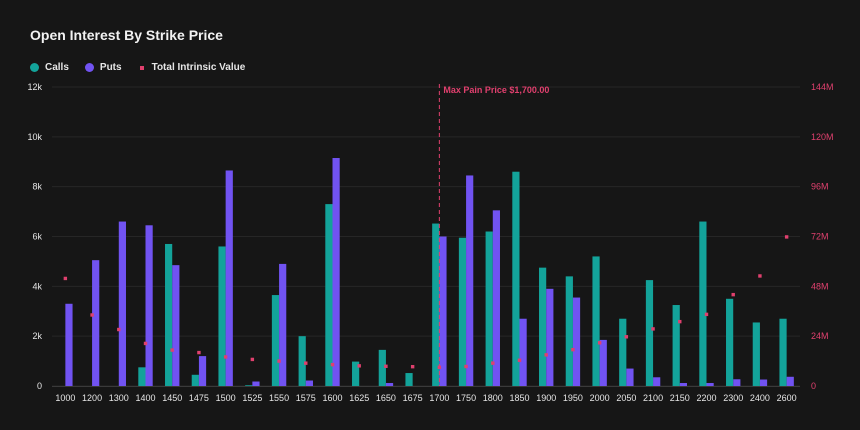 This screenshot has width=860, height=430. I want to click on x-tick-label: 1950, so click(573, 398).